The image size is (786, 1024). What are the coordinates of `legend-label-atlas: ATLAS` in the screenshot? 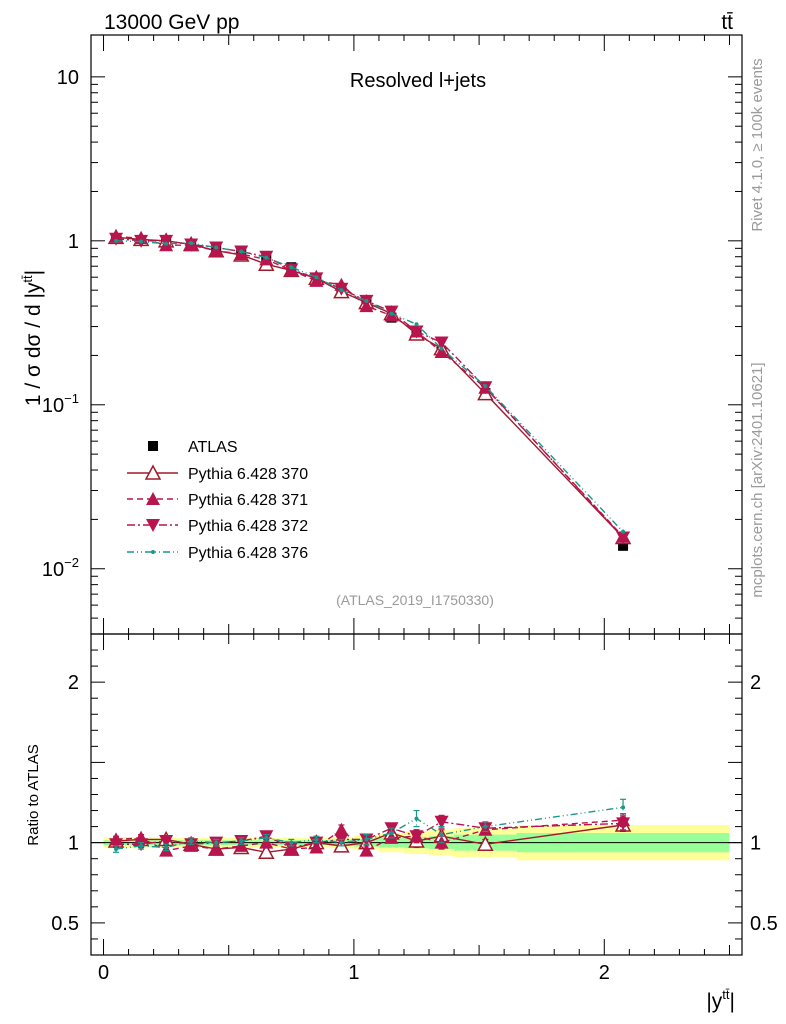 It's located at (213, 447).